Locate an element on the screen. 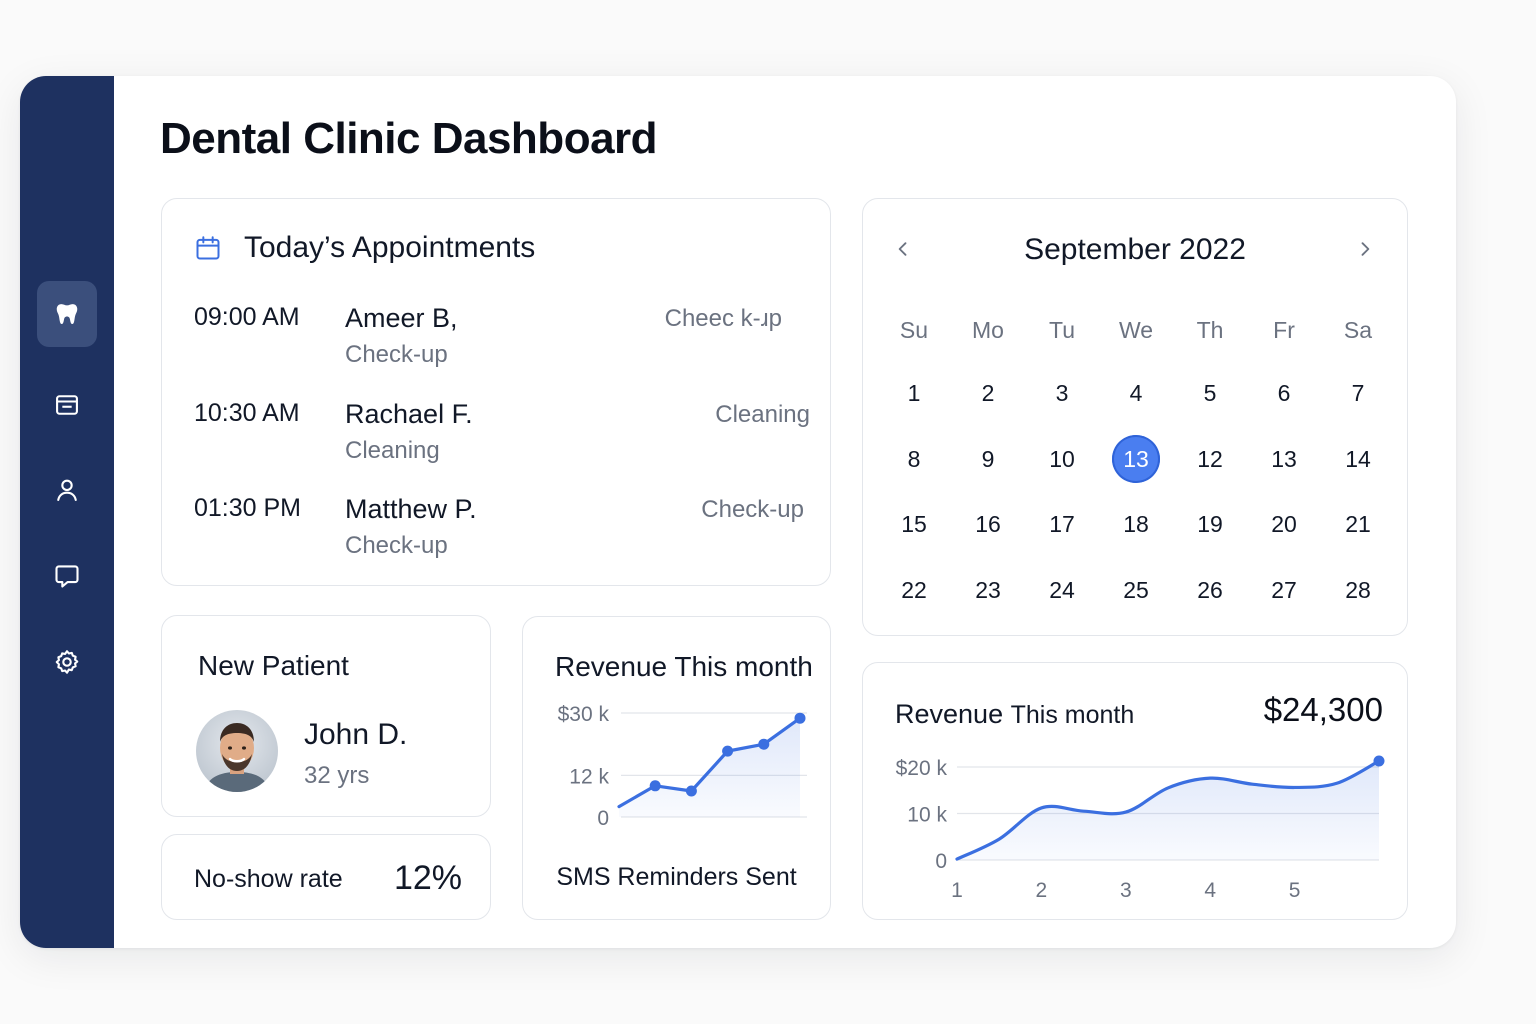 This screenshot has width=1536, height=1024. revenue-big-title-sub: This month is located at coordinates (1072, 715).